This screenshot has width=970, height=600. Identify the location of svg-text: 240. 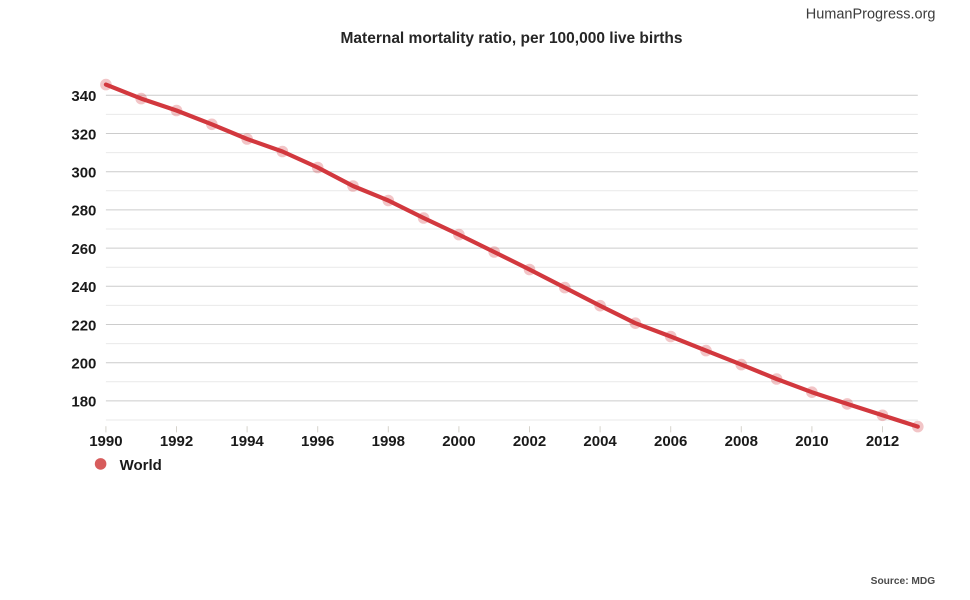
(83, 287).